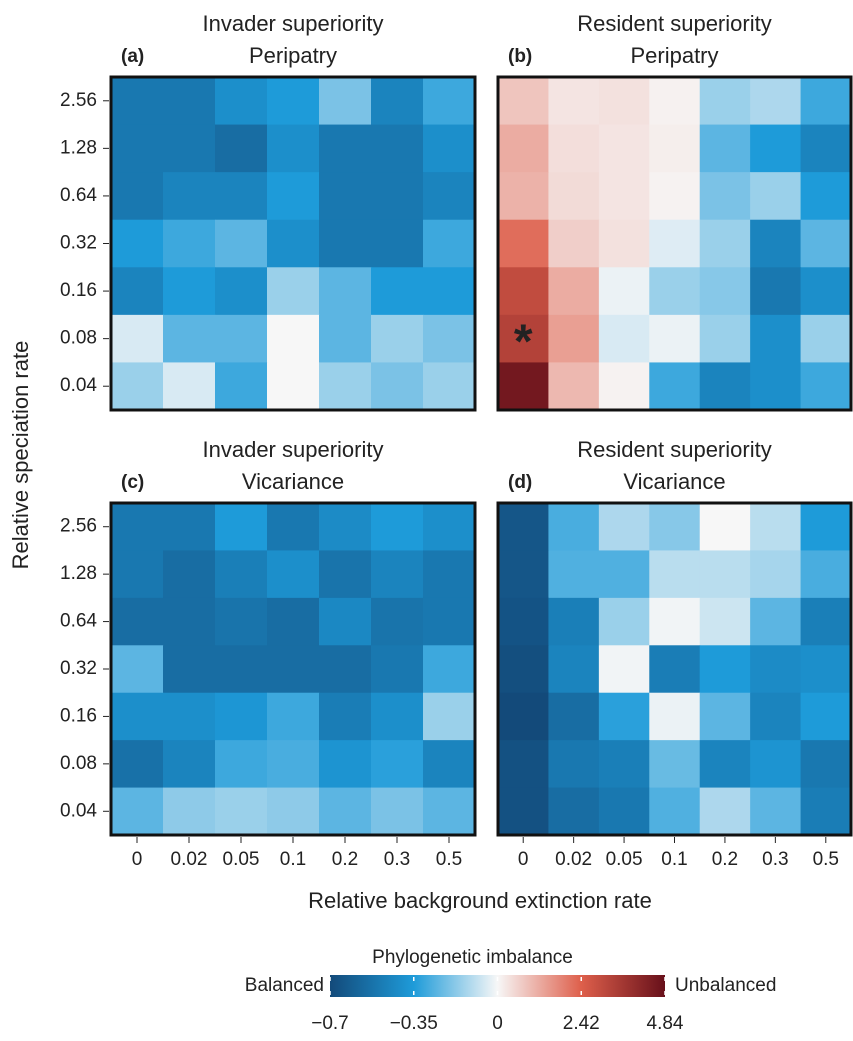  I want to click on y-tick-label: 2.56, so click(78, 526).